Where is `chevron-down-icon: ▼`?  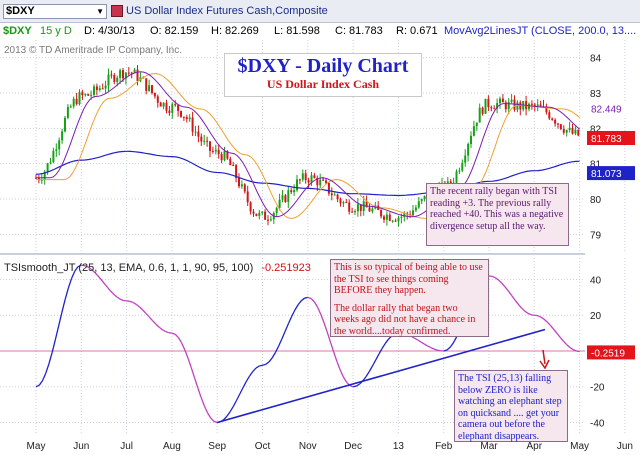
chevron-down-icon: ▼ is located at coordinates (100, 11).